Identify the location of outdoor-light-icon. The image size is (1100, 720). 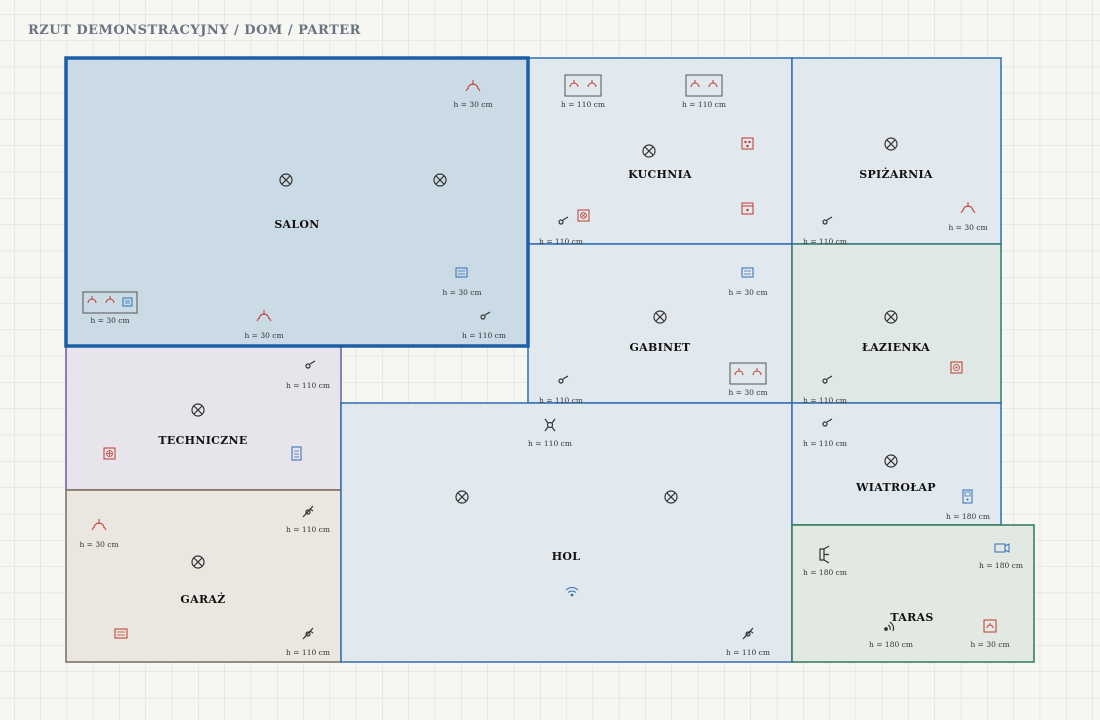
(824, 554).